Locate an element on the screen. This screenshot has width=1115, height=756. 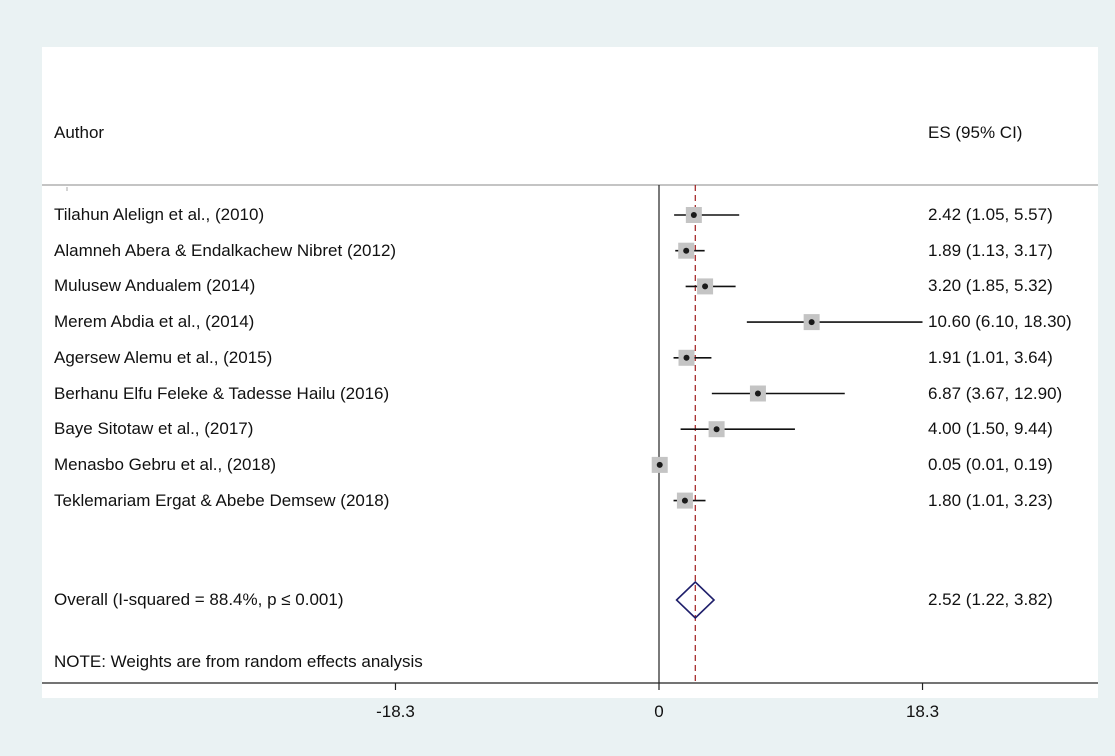
study-es-label: 6.87 (3.67, 12.90) is located at coordinates (995, 393).